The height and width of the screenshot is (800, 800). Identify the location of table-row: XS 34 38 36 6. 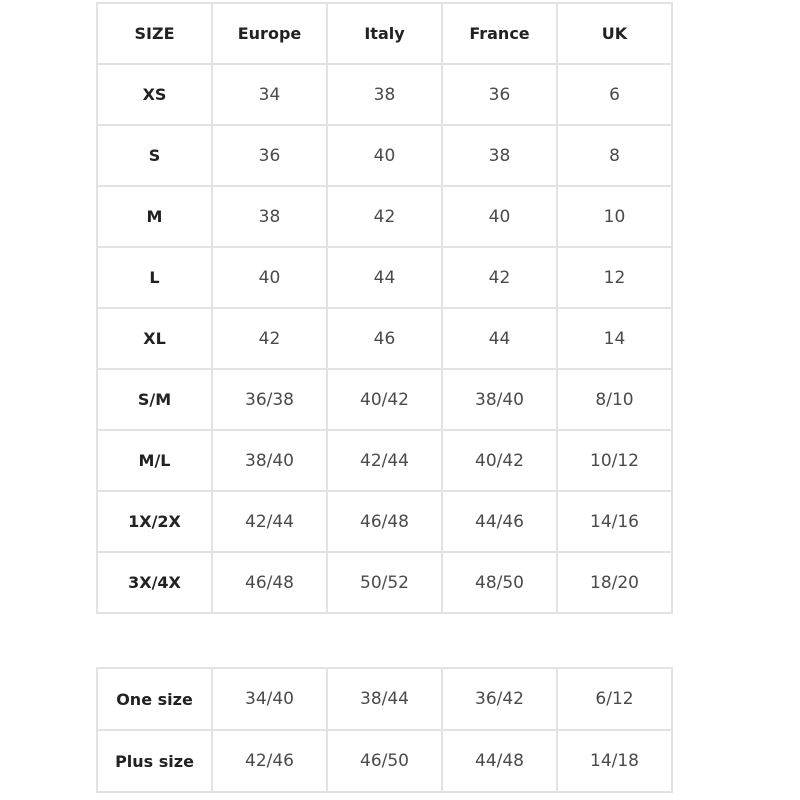
(384, 94).